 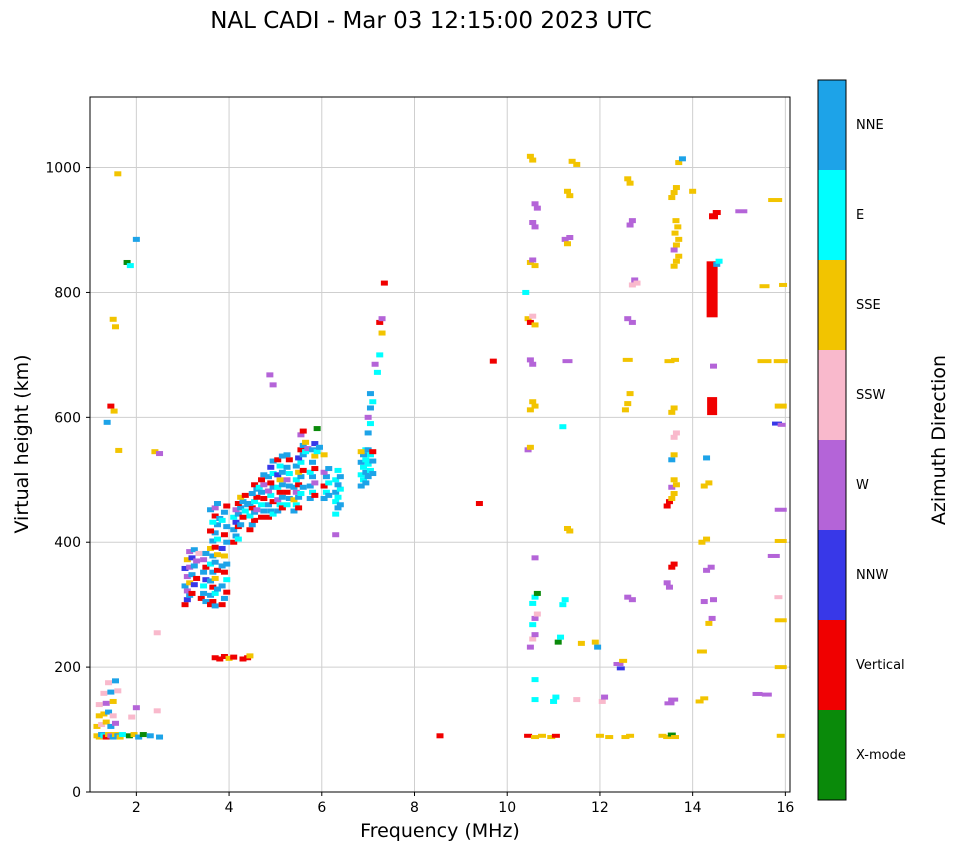 What do you see at coordinates (76, 793) in the screenshot?
I see `y-tick-label: 0` at bounding box center [76, 793].